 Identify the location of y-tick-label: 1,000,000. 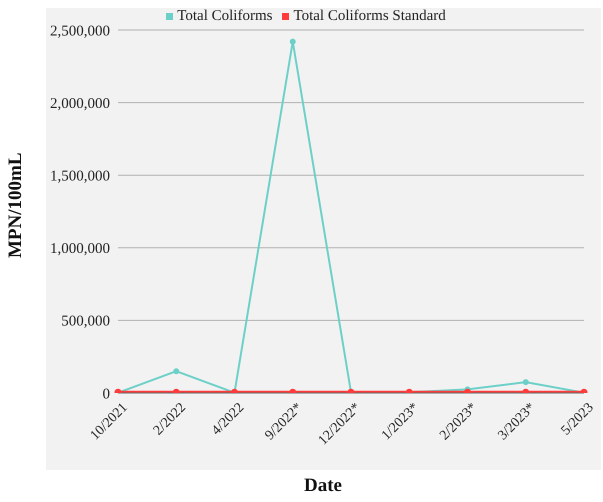
(80, 249).